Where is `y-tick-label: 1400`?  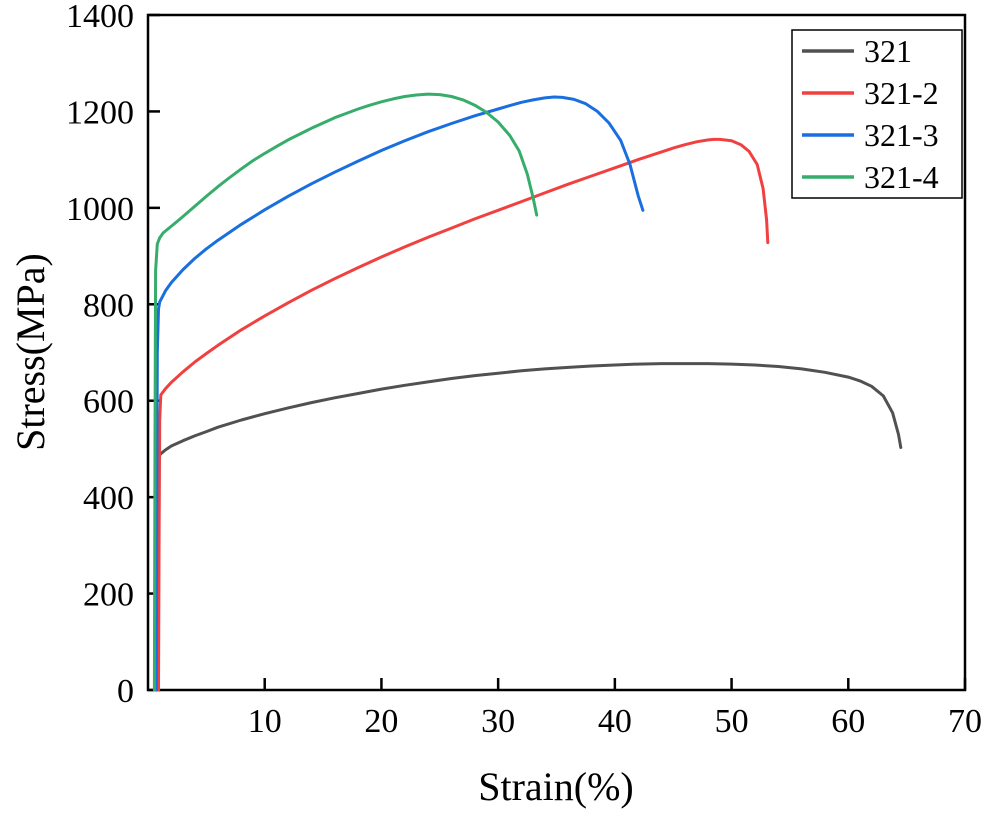
y-tick-label: 1400 is located at coordinates (100, 17).